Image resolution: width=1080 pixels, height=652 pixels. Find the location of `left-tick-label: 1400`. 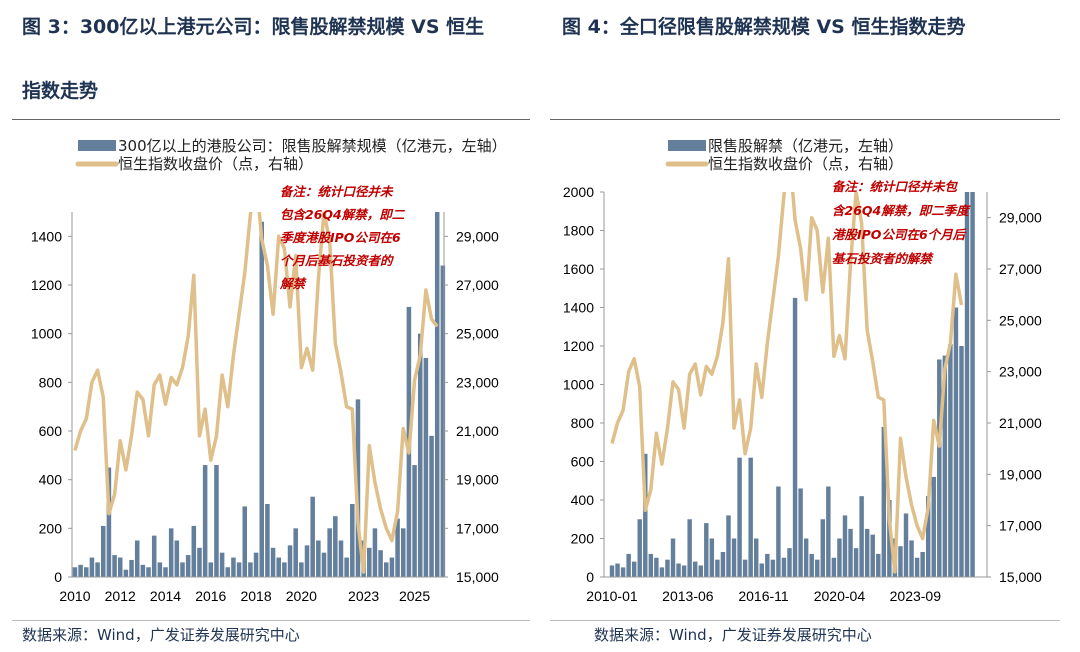

left-tick-label: 1400 is located at coordinates (578, 308).